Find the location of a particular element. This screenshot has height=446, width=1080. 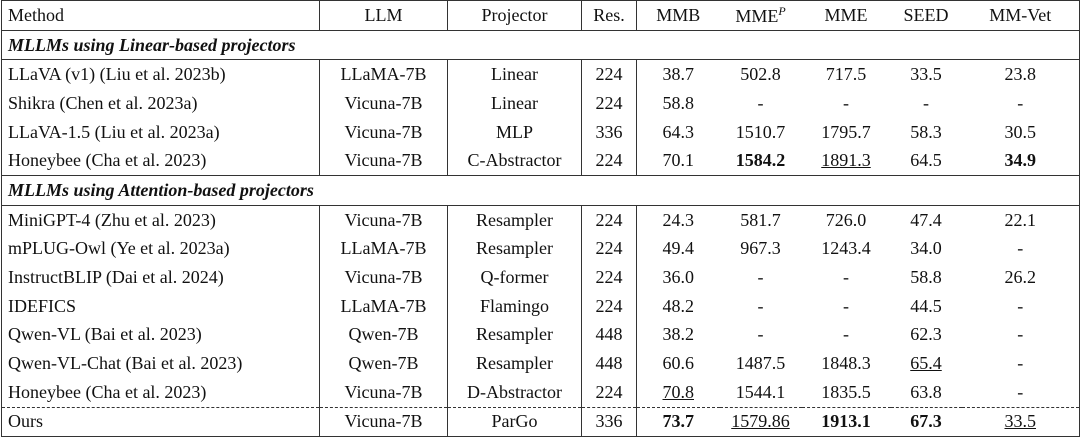

section-row: MLLMs using Attention-based projectors is located at coordinates (540, 190).